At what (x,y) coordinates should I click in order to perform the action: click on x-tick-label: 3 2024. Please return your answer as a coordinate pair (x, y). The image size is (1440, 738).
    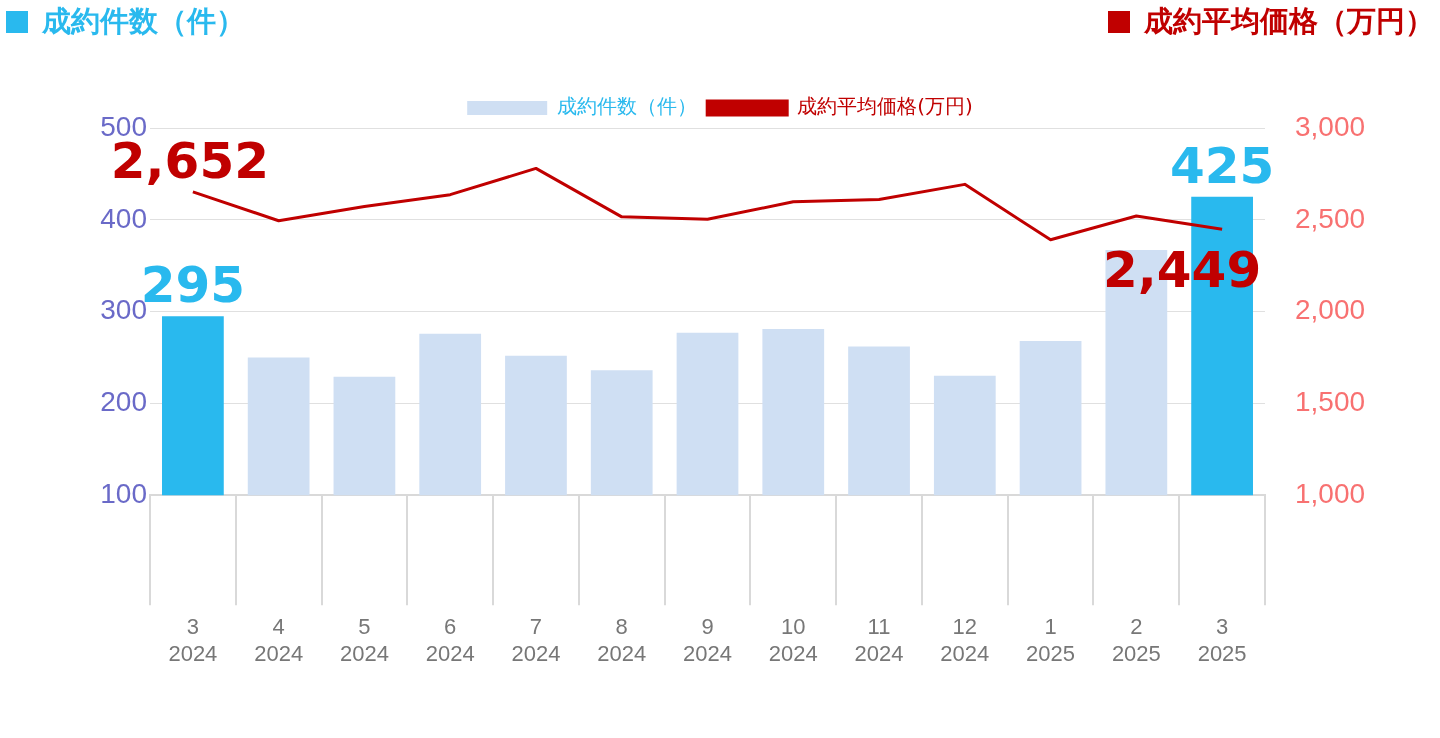
    Looking at the image, I should click on (193, 640).